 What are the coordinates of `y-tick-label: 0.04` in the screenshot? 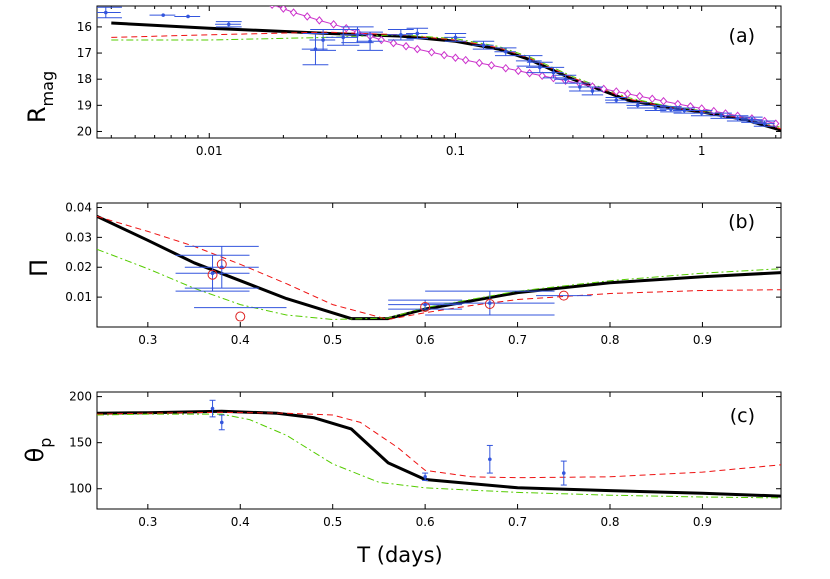 It's located at (78, 207).